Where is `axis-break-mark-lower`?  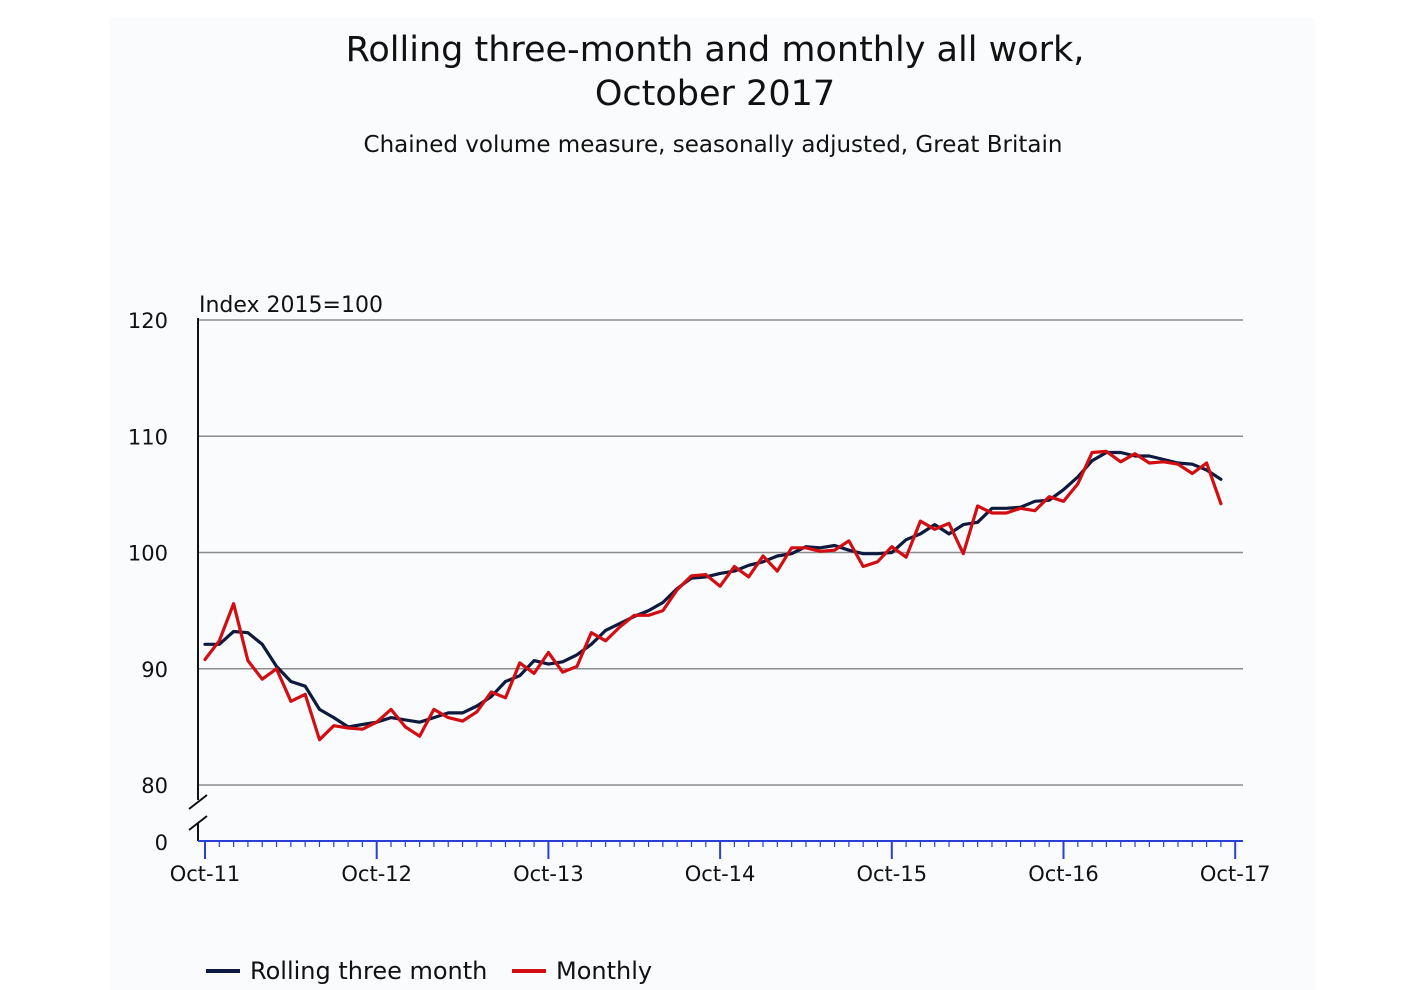
axis-break-mark-lower is located at coordinates (198, 823).